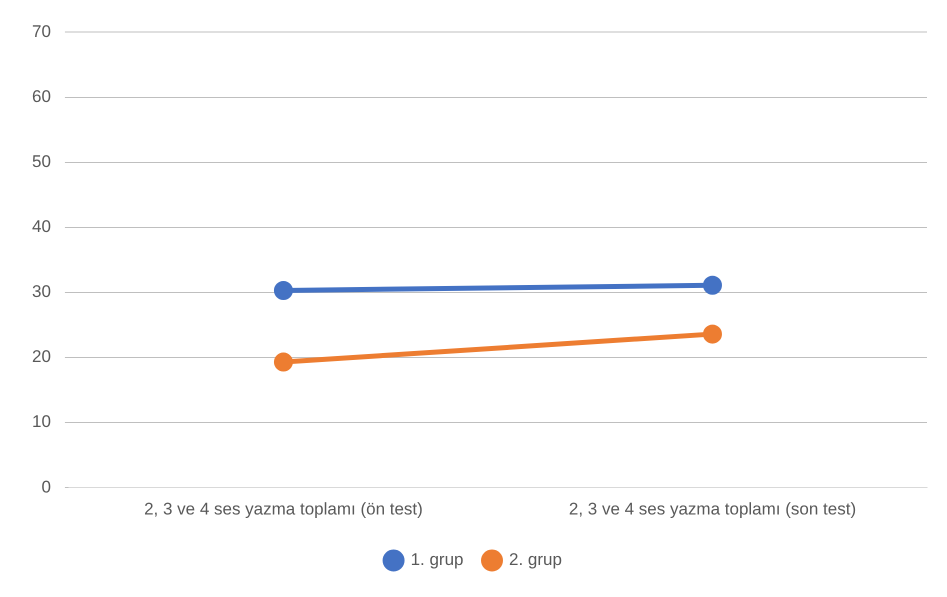 Image resolution: width=947 pixels, height=597 pixels. Describe the element at coordinates (41, 422) in the screenshot. I see `y-tick-label: 10` at that location.